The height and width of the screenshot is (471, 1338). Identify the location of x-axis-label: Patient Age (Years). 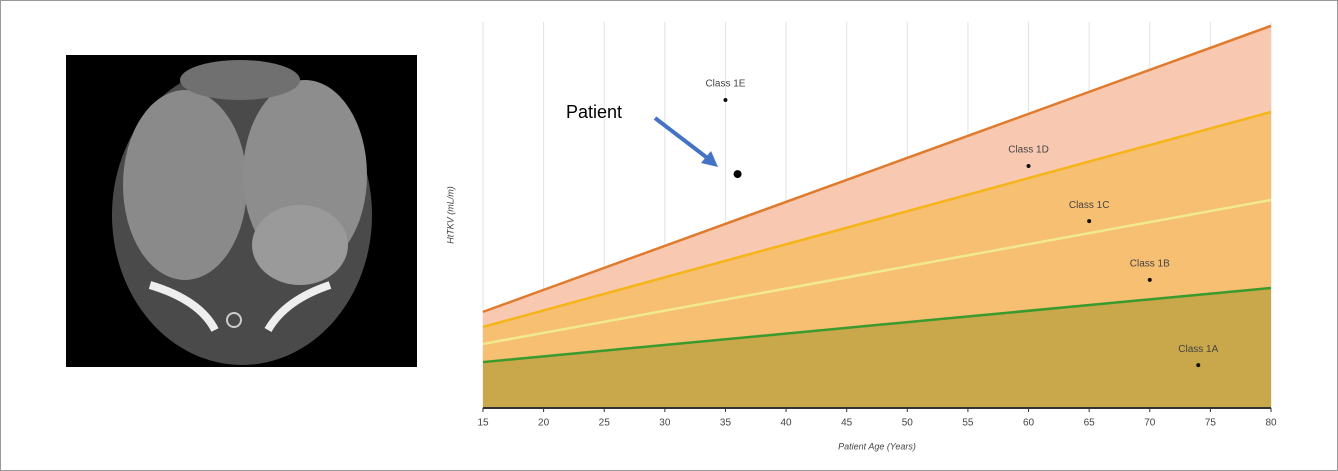
(877, 446).